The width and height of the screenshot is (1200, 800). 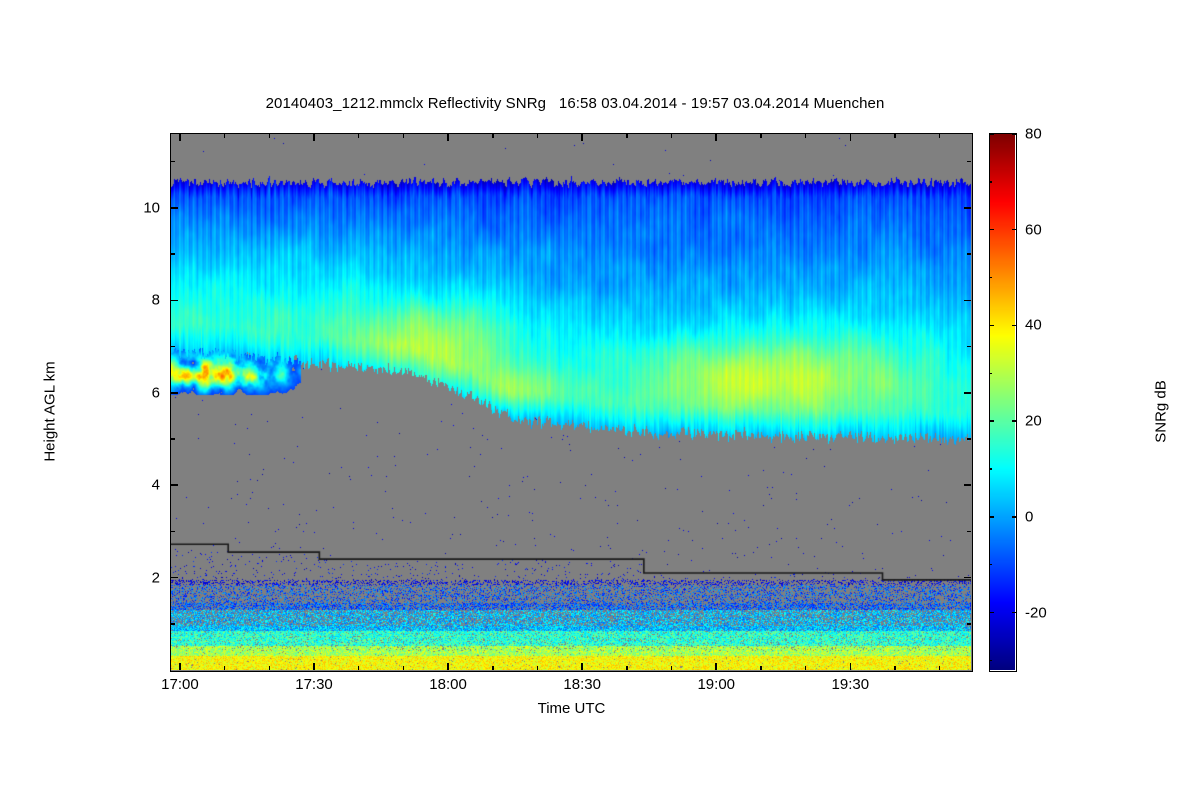 I want to click on y-axis-tick-label: 10, so click(x=151, y=208).